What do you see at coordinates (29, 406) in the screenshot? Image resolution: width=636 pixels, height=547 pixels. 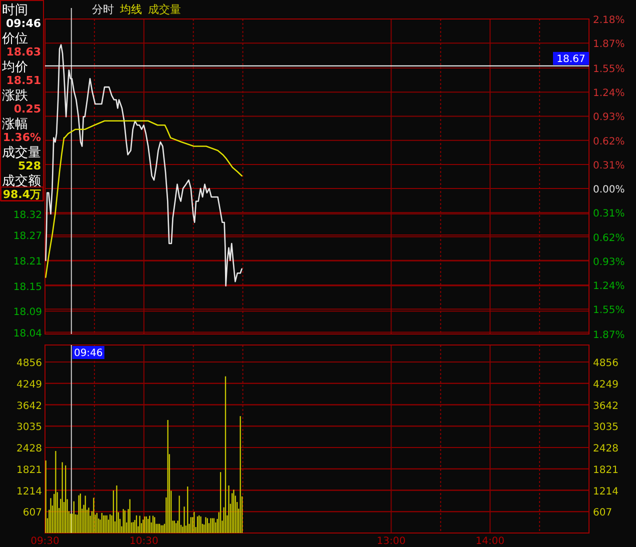 I see `y-tick-label: 3642` at bounding box center [29, 406].